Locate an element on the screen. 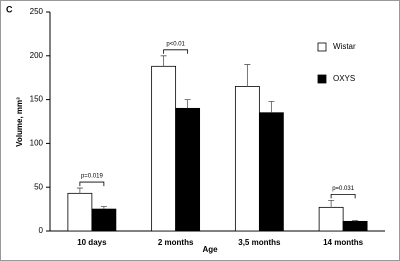 The width and height of the screenshot is (400, 261). x-tick-label: 10 days is located at coordinates (92, 242).